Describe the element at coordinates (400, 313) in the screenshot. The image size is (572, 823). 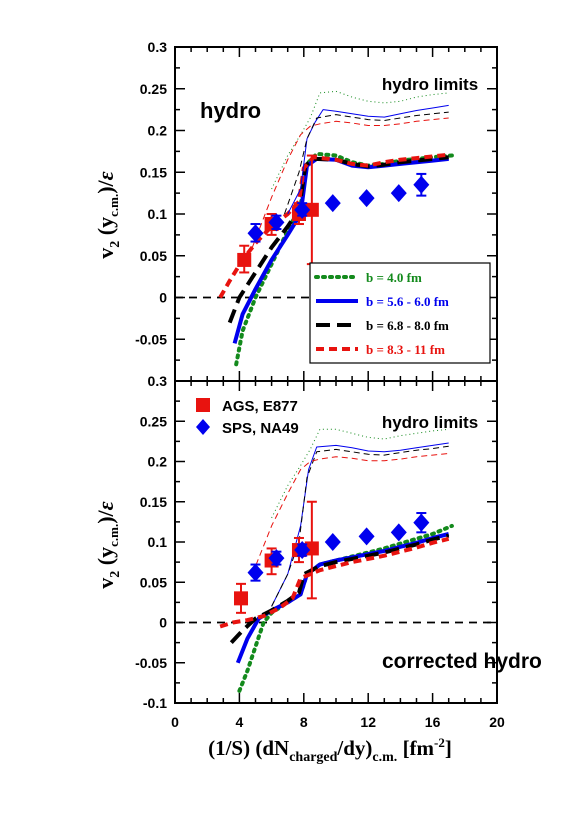
I see `legend-box` at that location.